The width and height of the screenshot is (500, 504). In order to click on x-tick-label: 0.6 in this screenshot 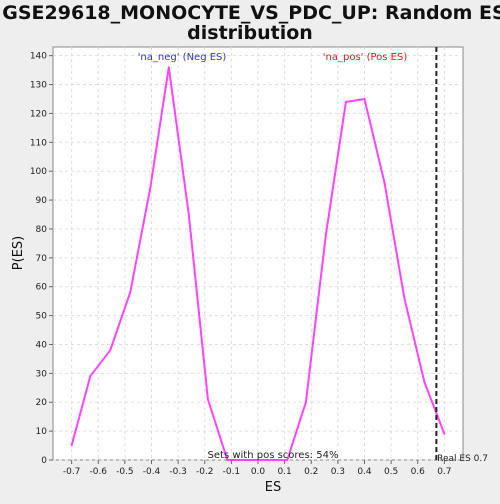, I will do `click(418, 472)`.